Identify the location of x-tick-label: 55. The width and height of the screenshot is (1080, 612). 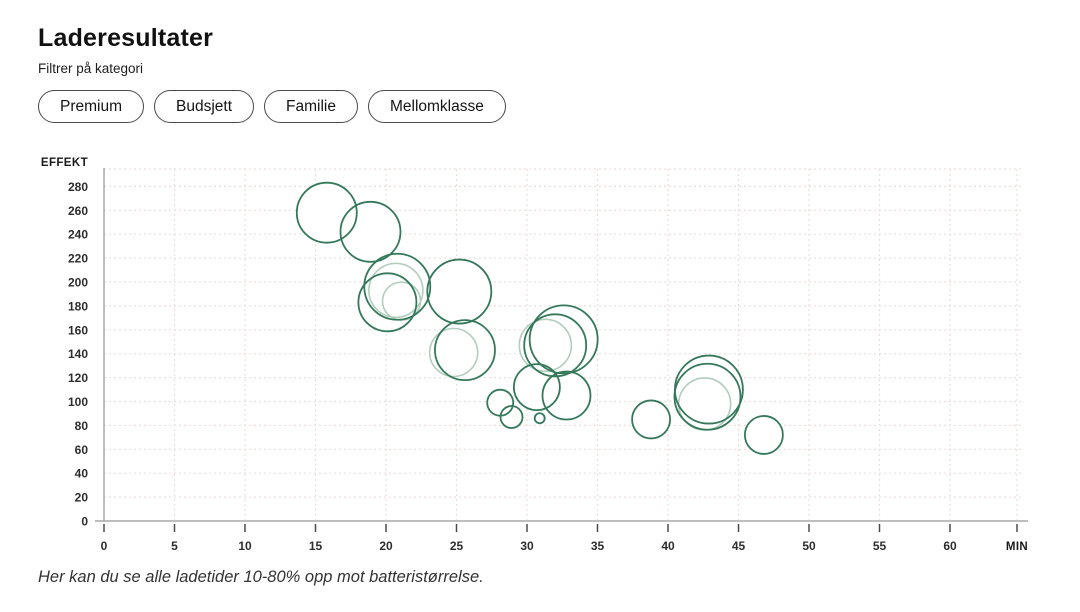
(880, 546).